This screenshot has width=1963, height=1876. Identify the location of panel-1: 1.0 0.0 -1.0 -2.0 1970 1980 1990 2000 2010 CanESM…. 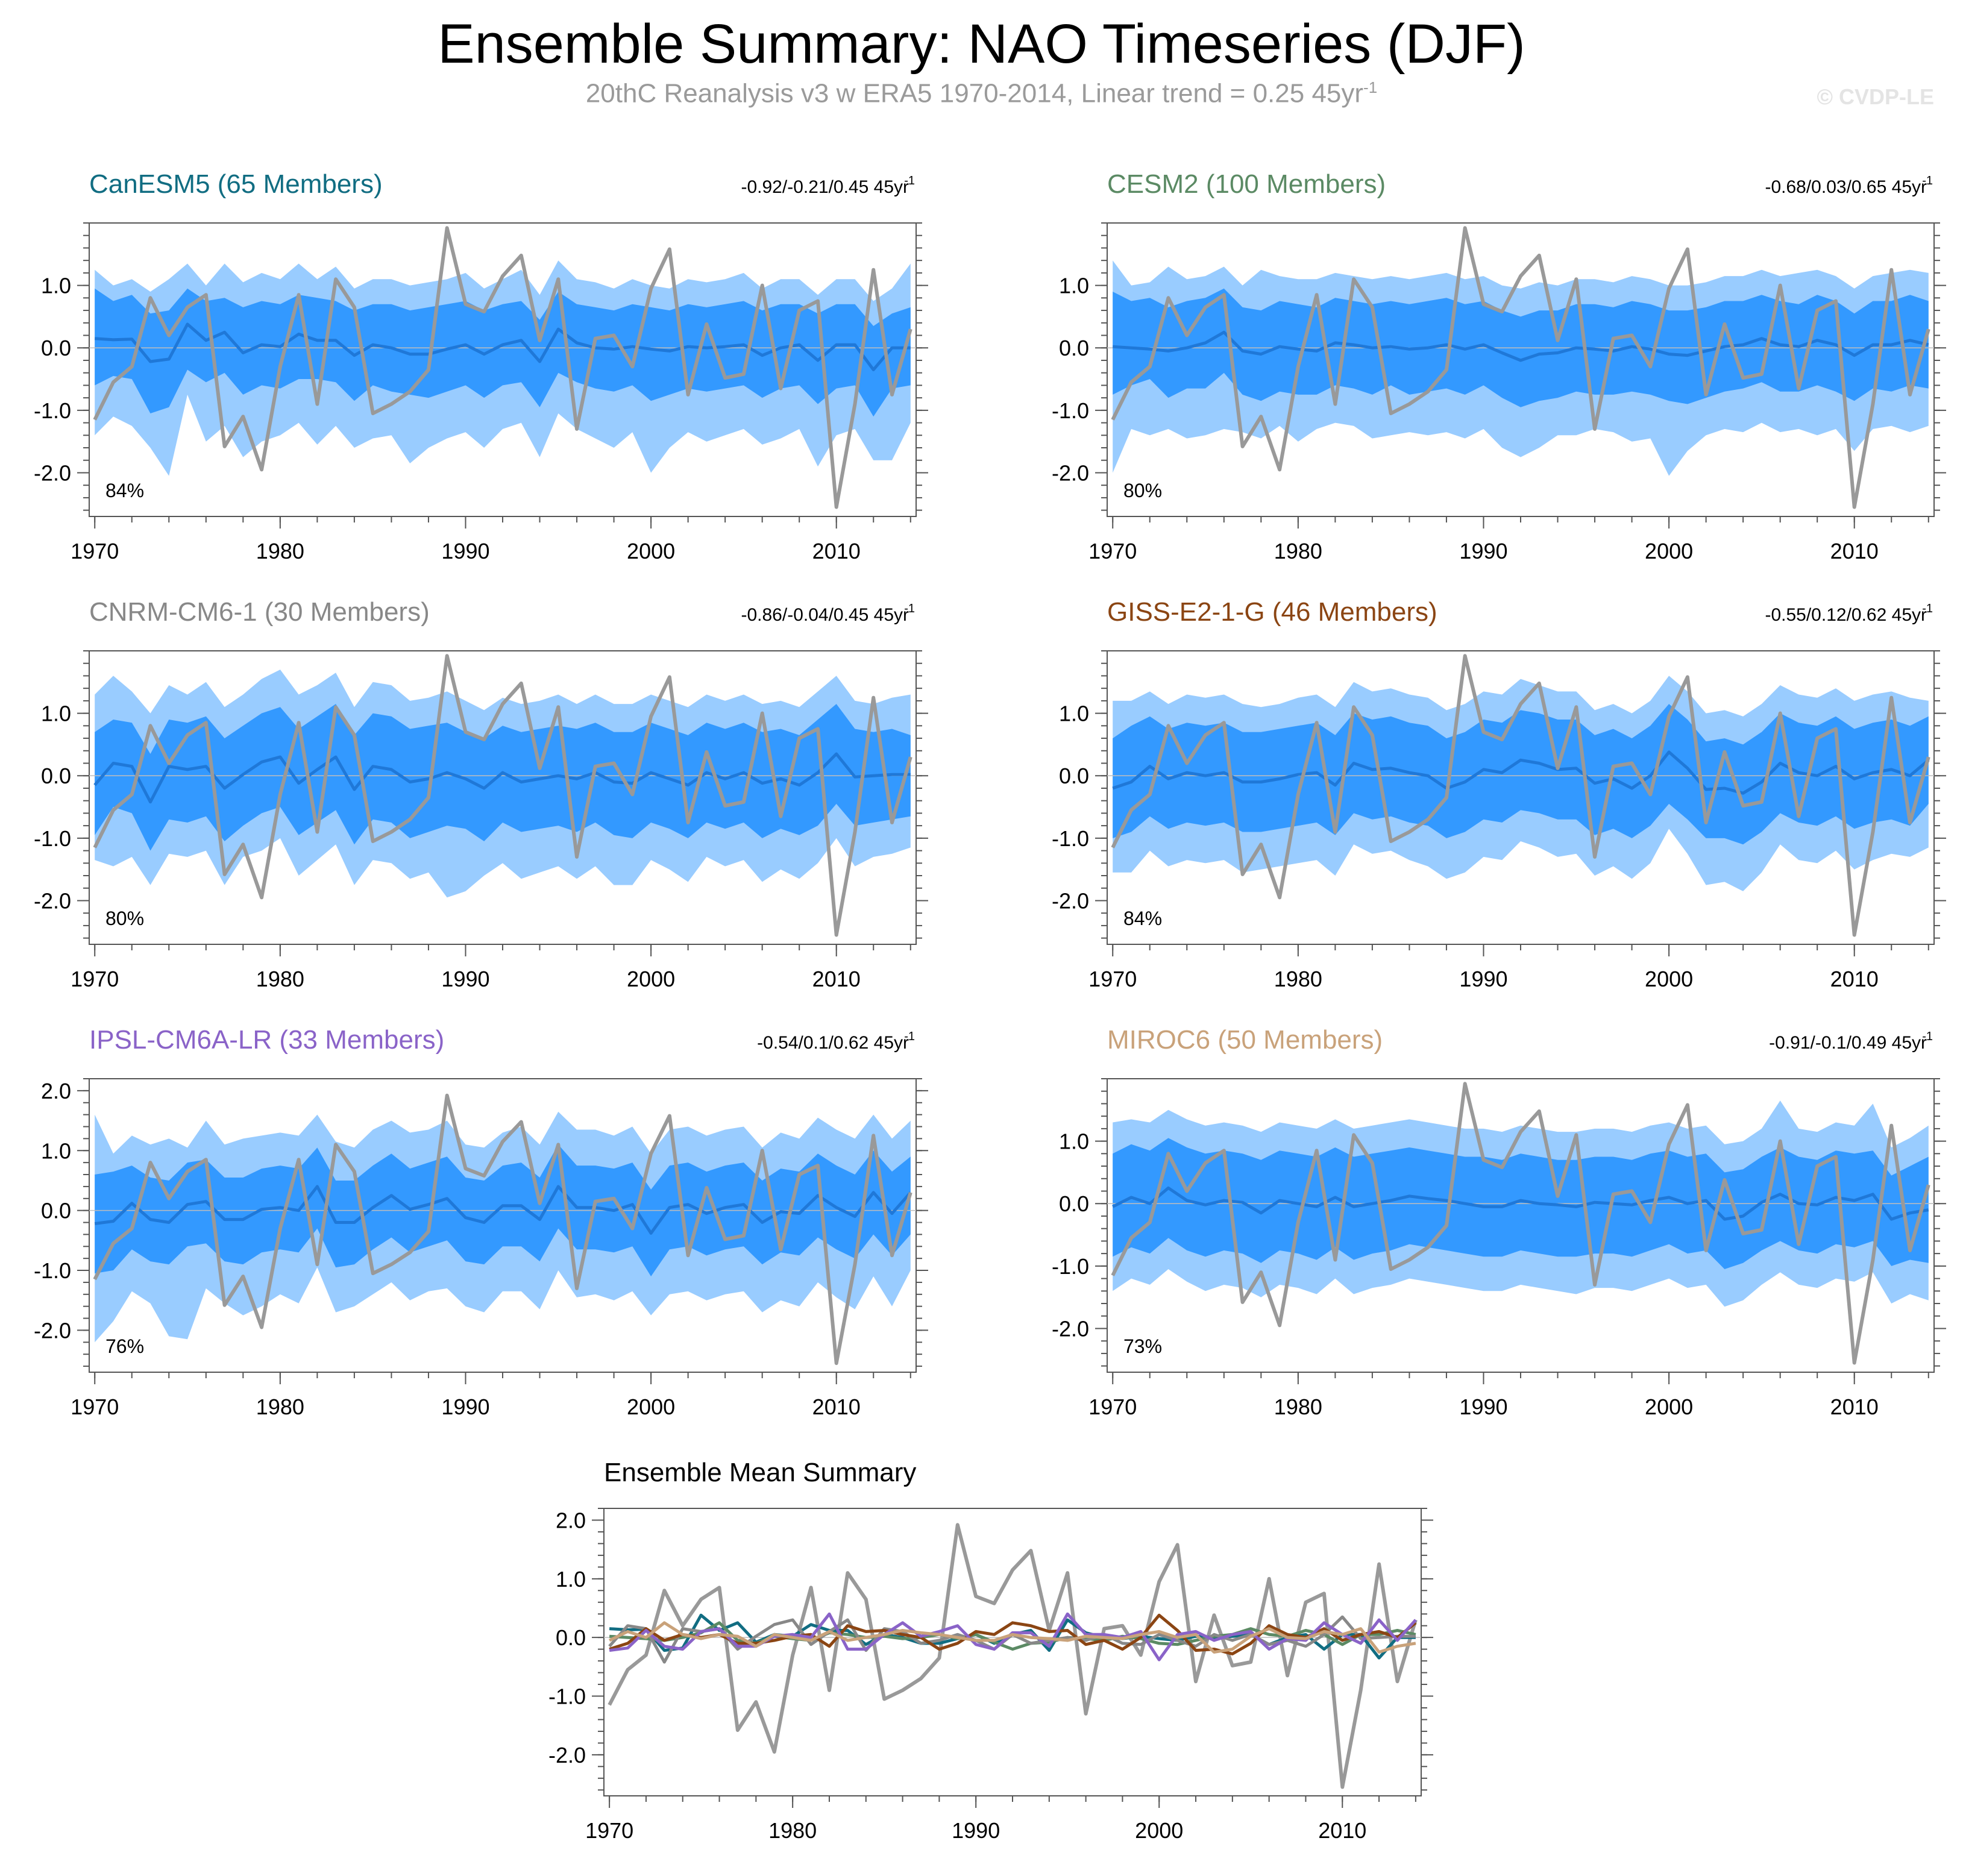
(481, 366).